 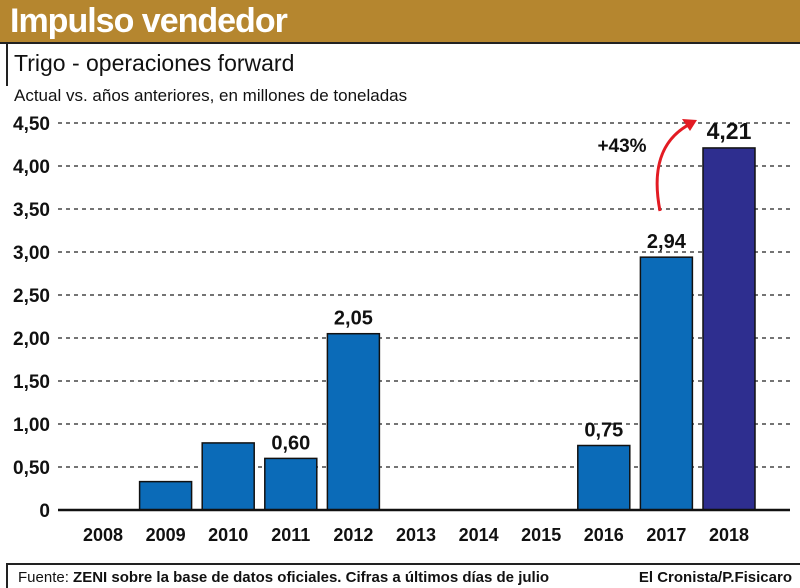 What do you see at coordinates (31, 382) in the screenshot?
I see `y-tick-label: 1,50` at bounding box center [31, 382].